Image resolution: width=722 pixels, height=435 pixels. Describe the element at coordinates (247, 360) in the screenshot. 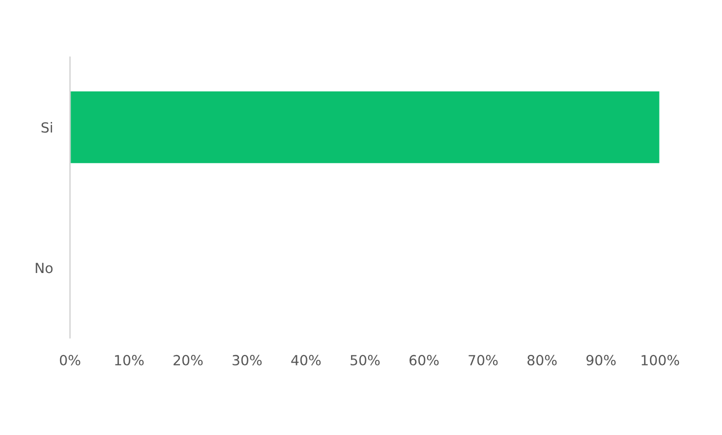

I see `x-tick-label: 30%` at that location.